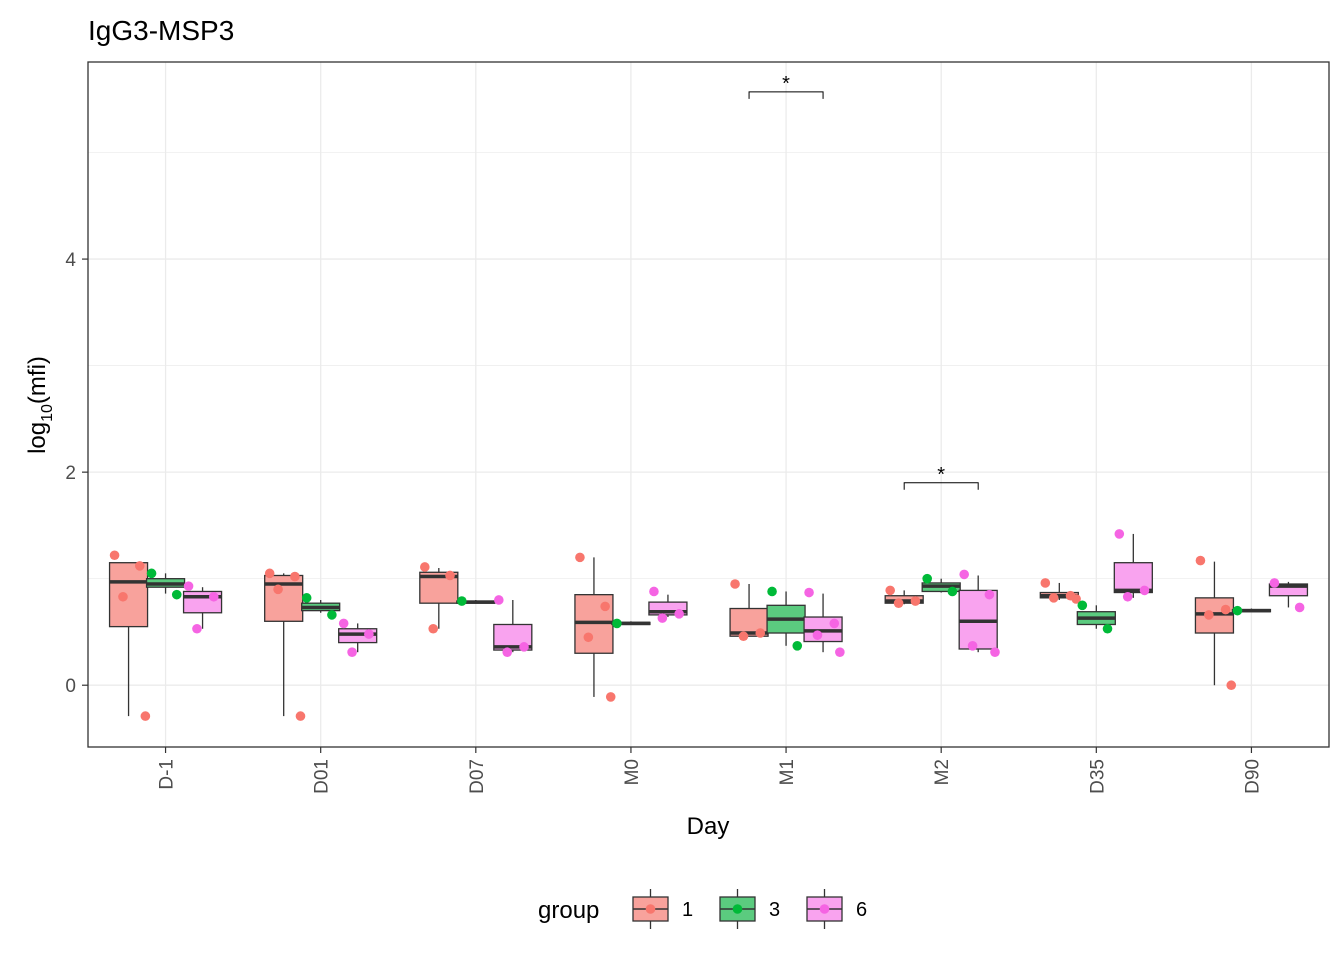 Image resolution: width=1344 pixels, height=960 pixels. What do you see at coordinates (1097, 776) in the screenshot?
I see `x-tick-label: D35` at bounding box center [1097, 776].